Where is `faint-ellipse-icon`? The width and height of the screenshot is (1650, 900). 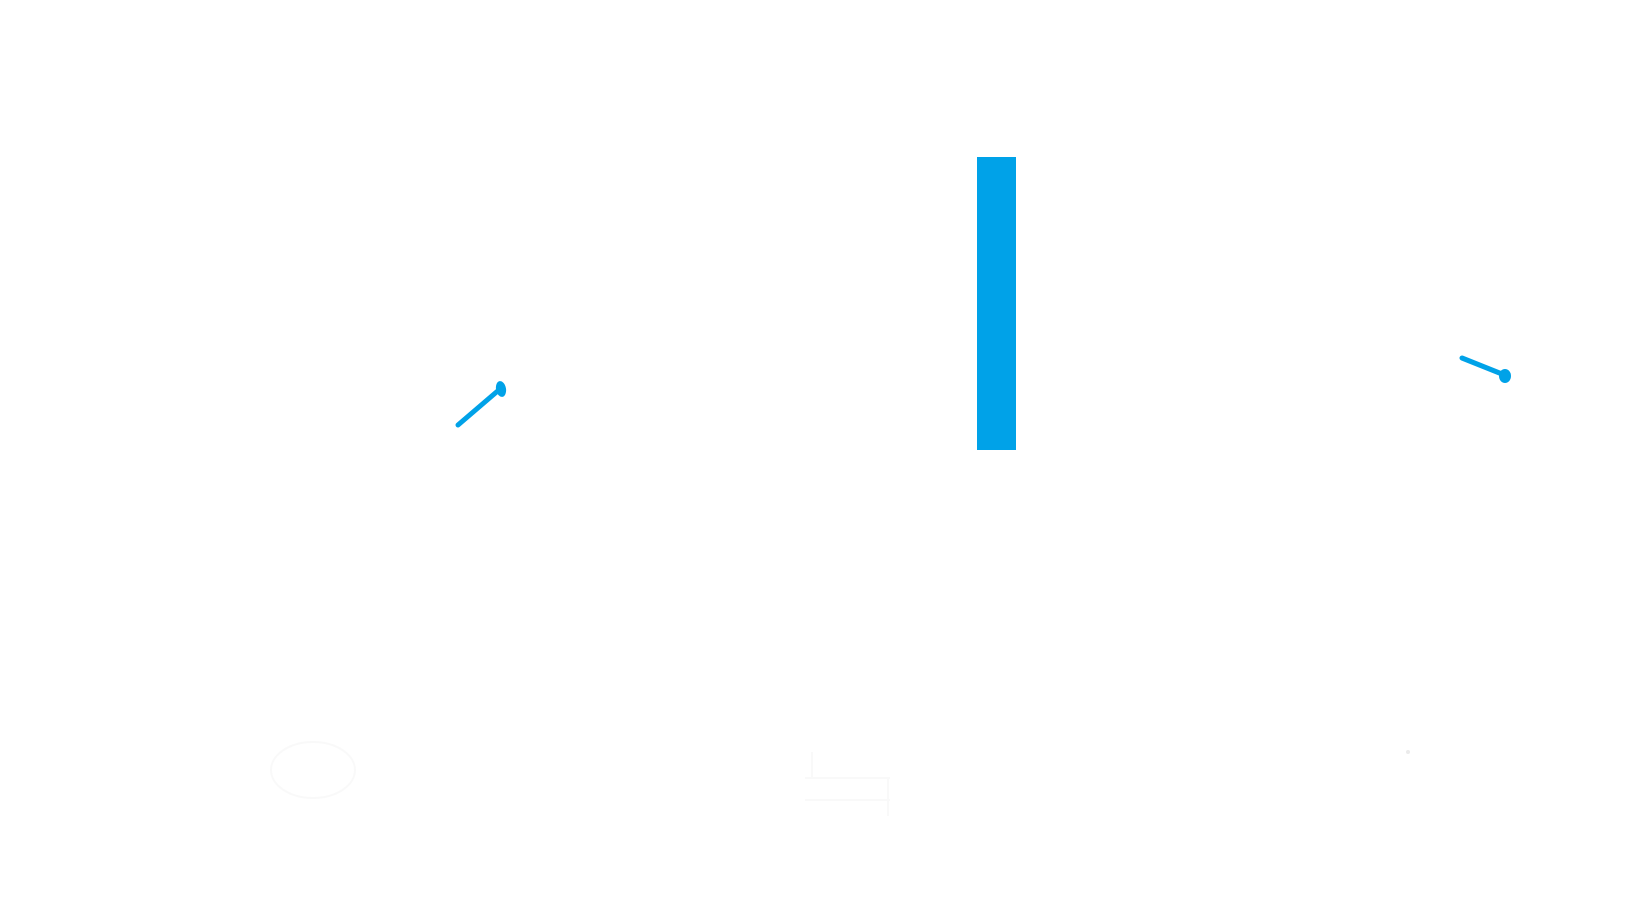
faint-ellipse-icon is located at coordinates (313, 770).